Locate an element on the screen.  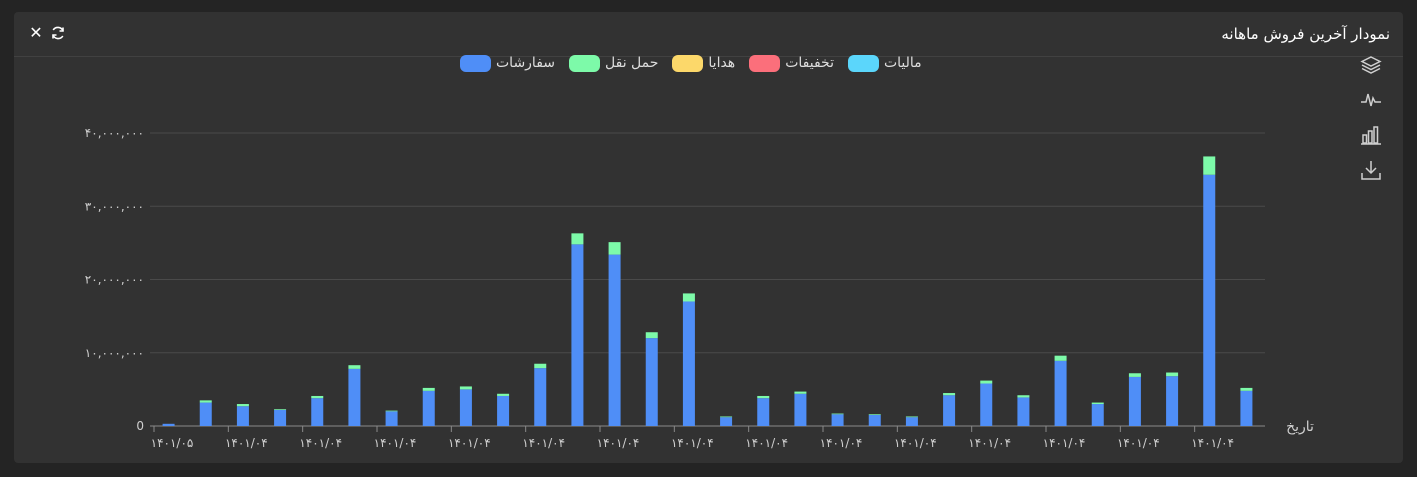
legend-label: مالیات is located at coordinates (902, 63).